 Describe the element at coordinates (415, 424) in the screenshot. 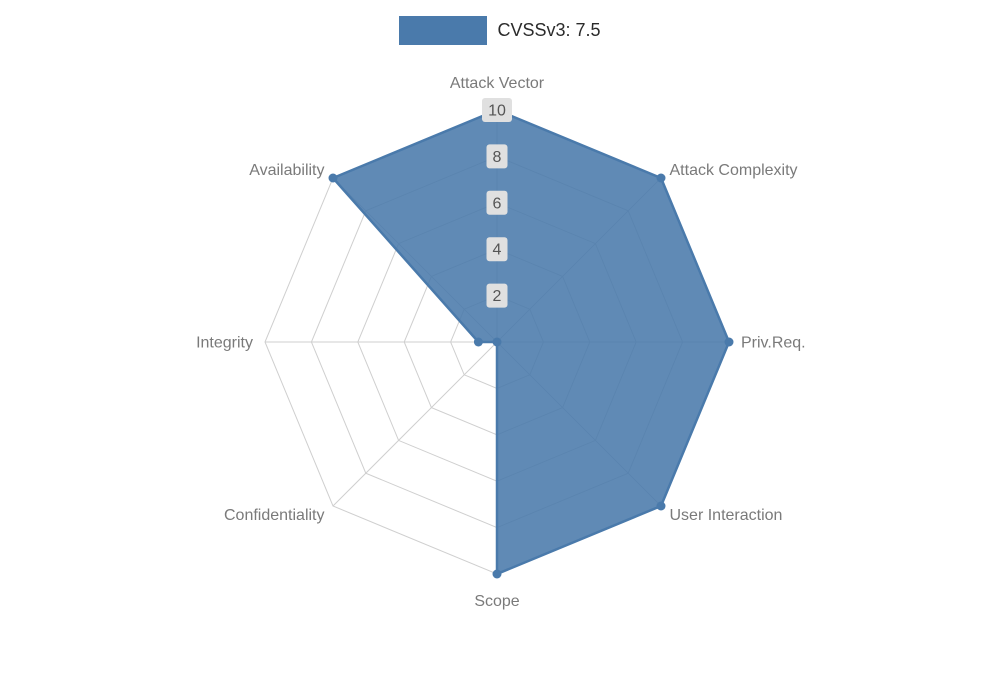

I see `radar-spoke` at that location.